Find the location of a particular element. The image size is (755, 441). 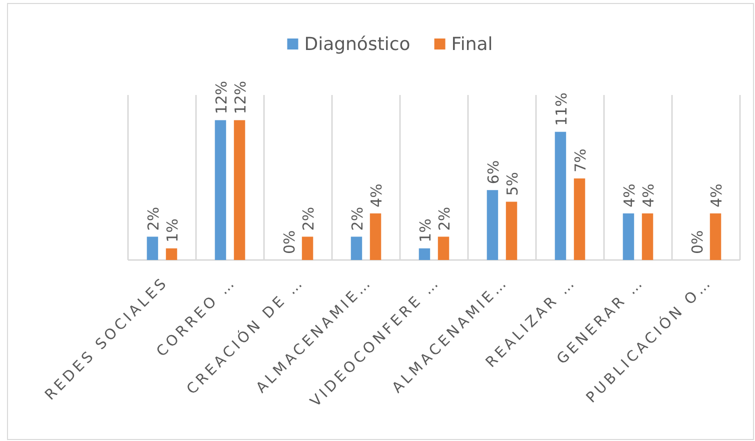

data-label: 7% is located at coordinates (581, 160).